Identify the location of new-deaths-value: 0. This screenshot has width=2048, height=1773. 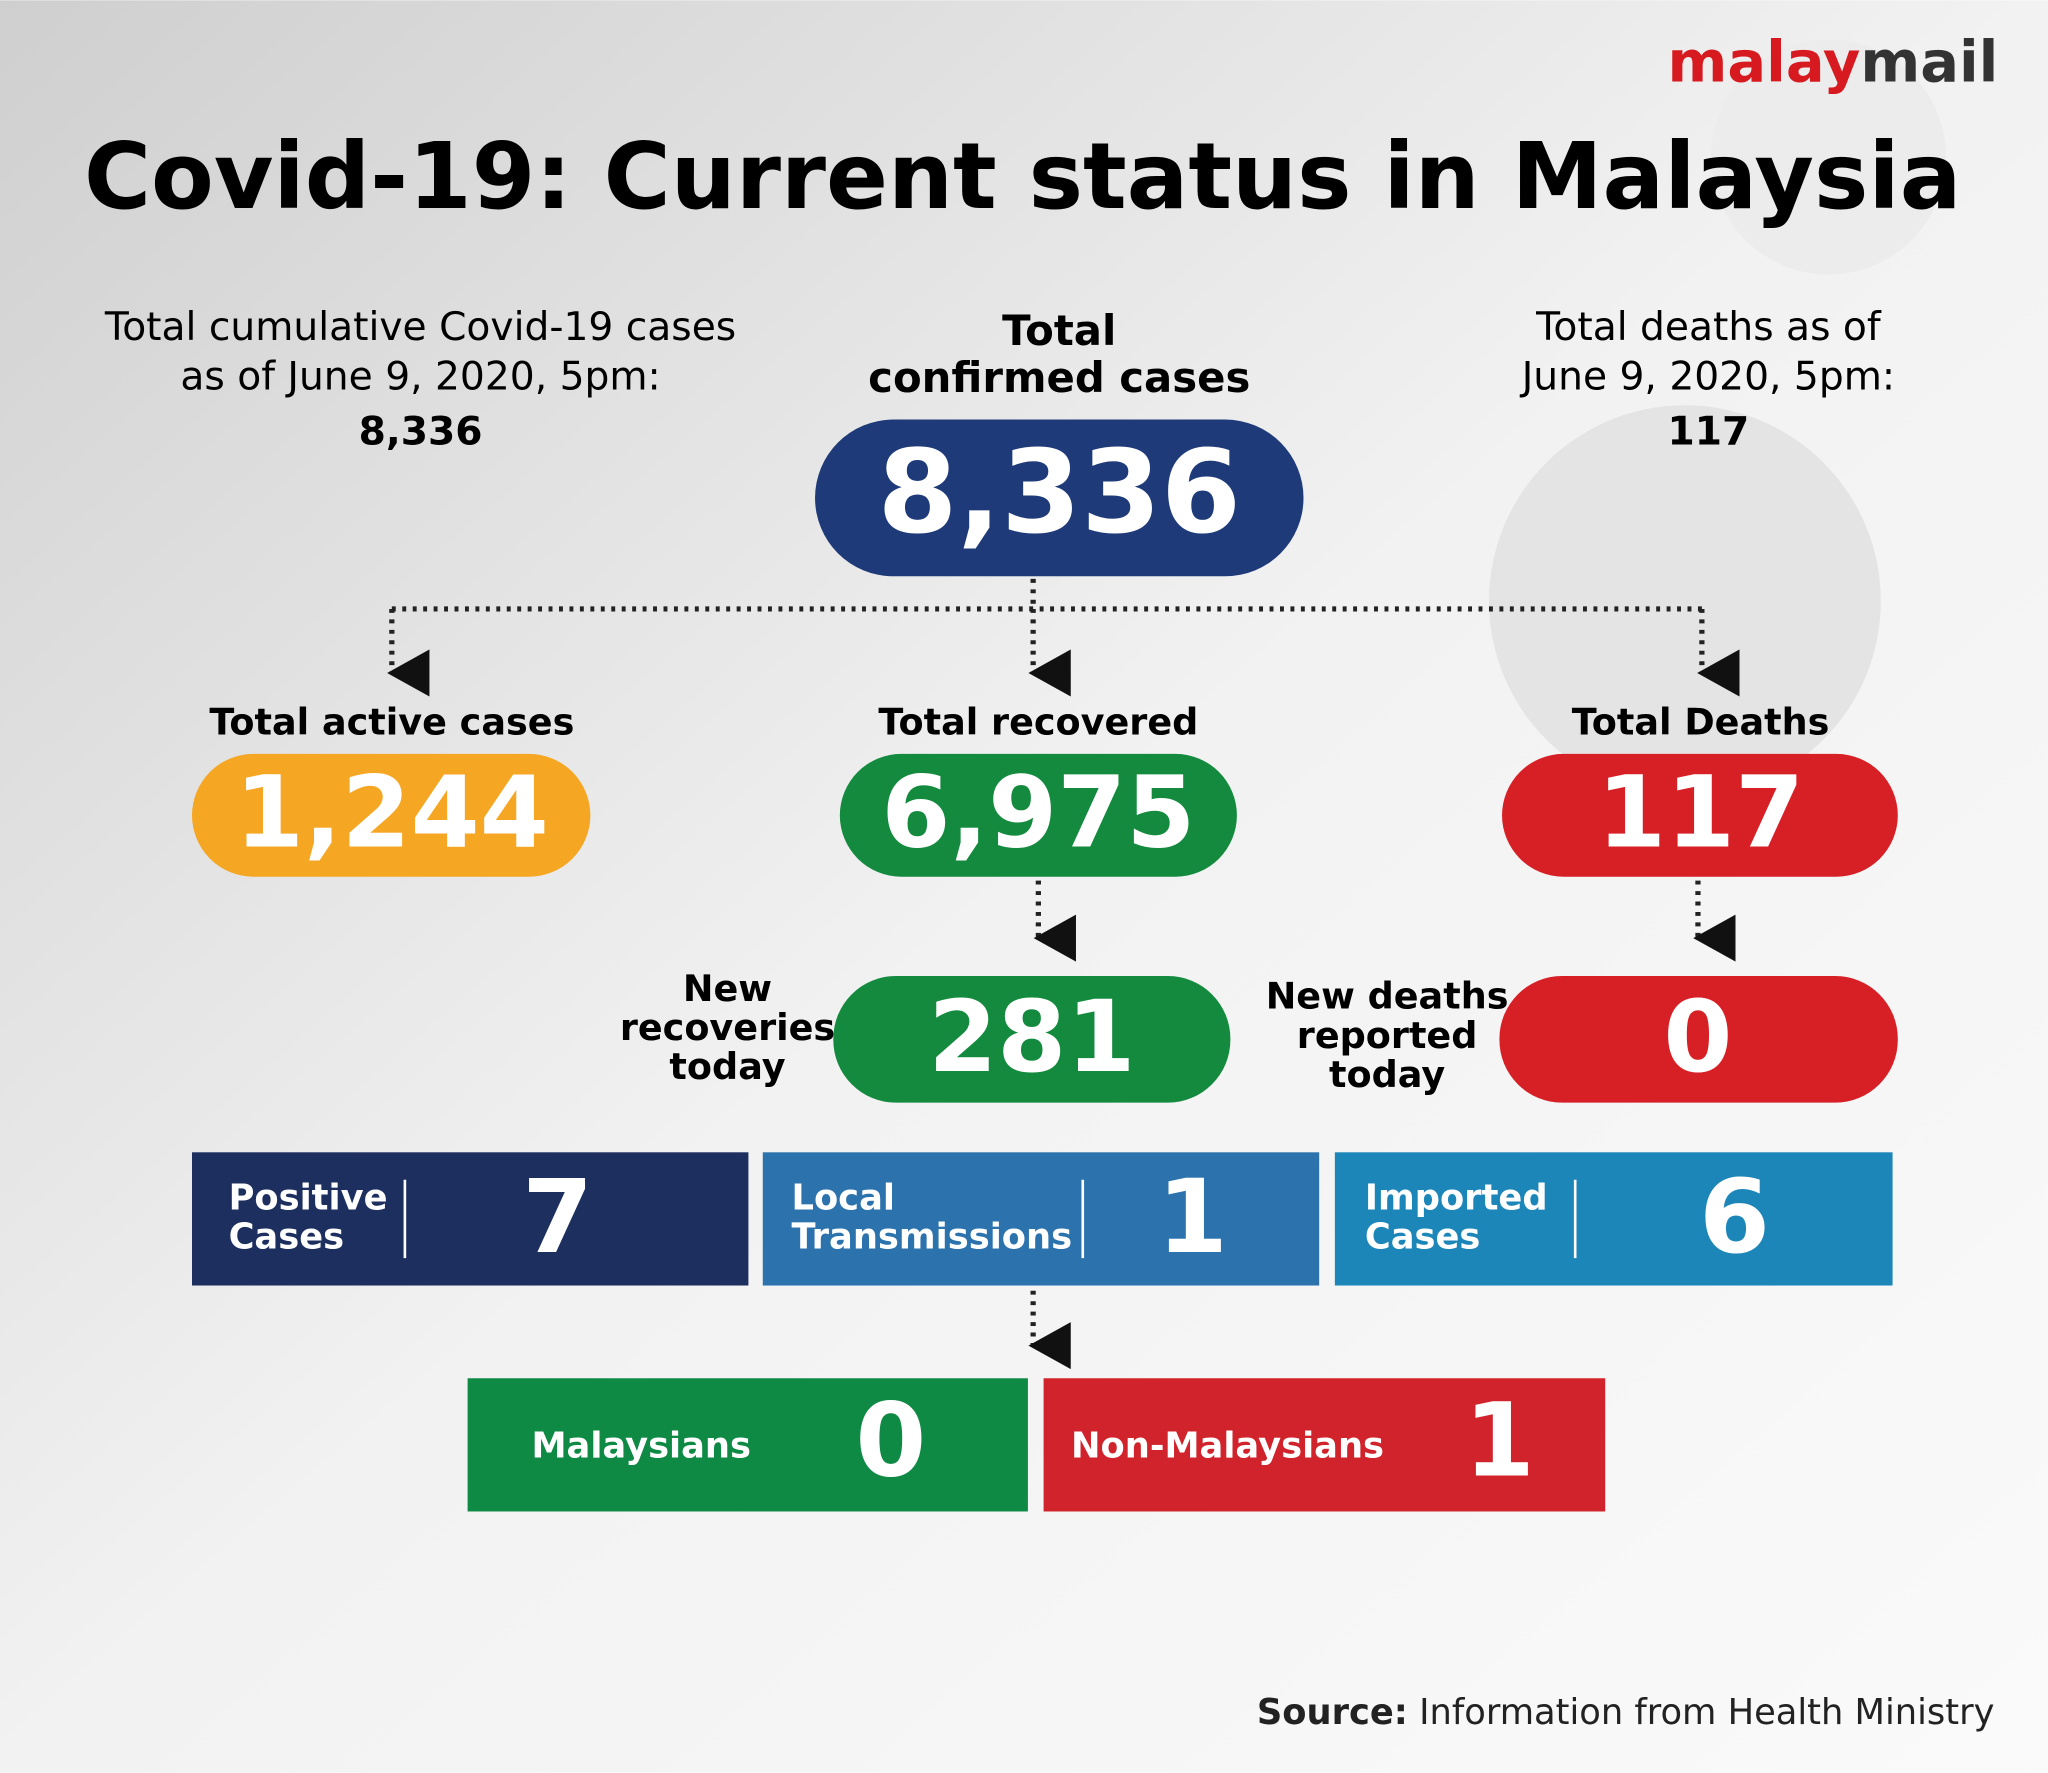
(1697, 1037).